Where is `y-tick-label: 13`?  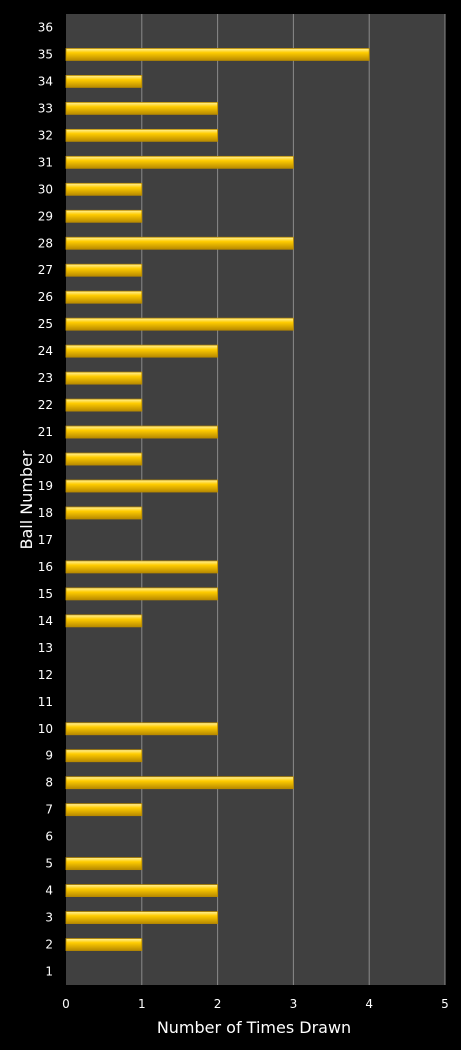 y-tick-label: 13 is located at coordinates (45, 648).